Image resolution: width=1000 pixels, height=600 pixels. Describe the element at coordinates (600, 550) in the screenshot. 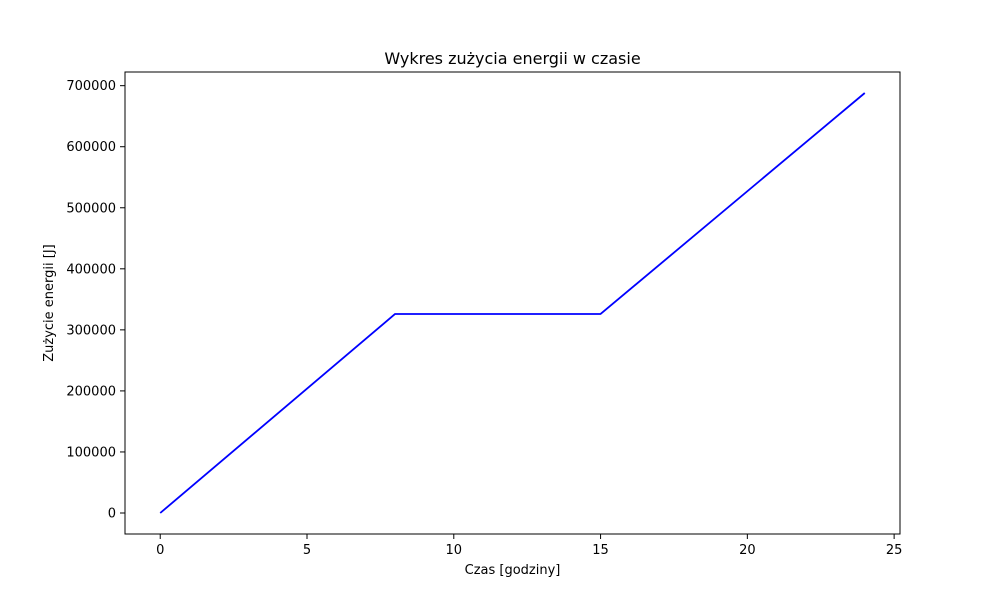

I see `x-tick-label: 15` at that location.